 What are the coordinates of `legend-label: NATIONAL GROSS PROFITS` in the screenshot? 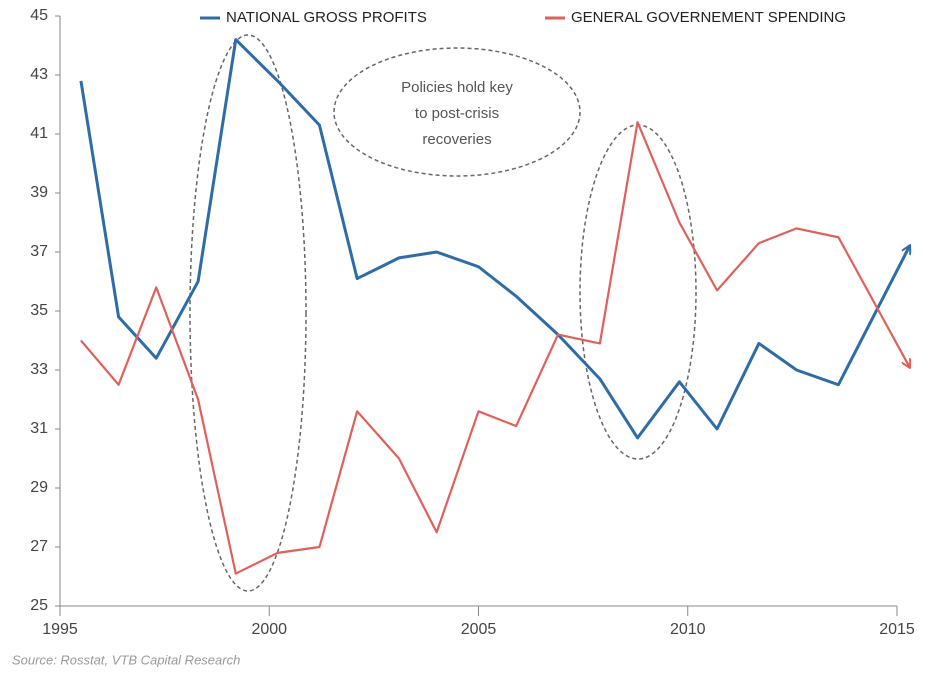 It's located at (326, 17).